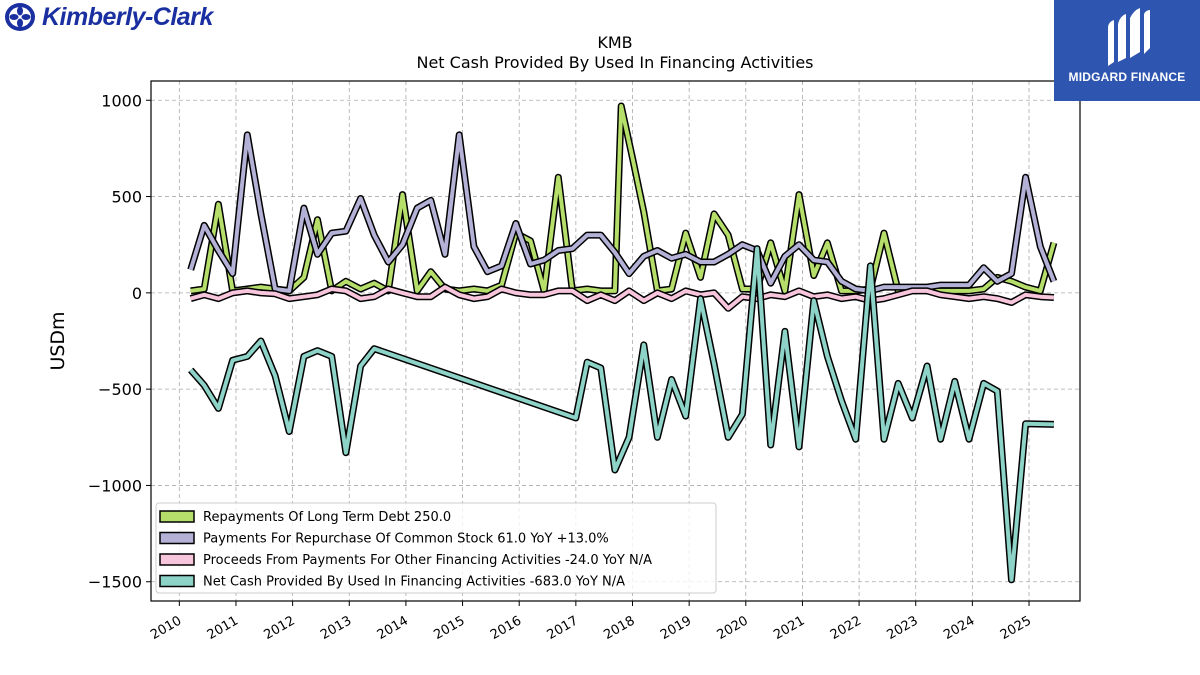 The height and width of the screenshot is (675, 1200). Describe the element at coordinates (1129, 37) in the screenshot. I see `midgard-finance-mark-icon` at that location.